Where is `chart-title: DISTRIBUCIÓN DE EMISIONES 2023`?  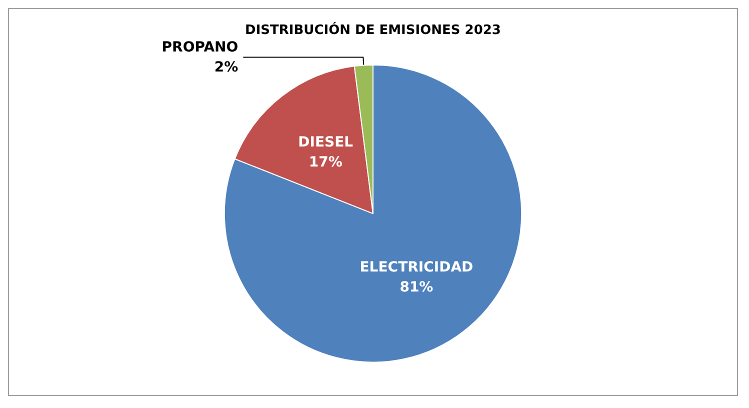 chart-title: DISTRIBUCIÓN DE EMISIONES 2023 is located at coordinates (373, 29).